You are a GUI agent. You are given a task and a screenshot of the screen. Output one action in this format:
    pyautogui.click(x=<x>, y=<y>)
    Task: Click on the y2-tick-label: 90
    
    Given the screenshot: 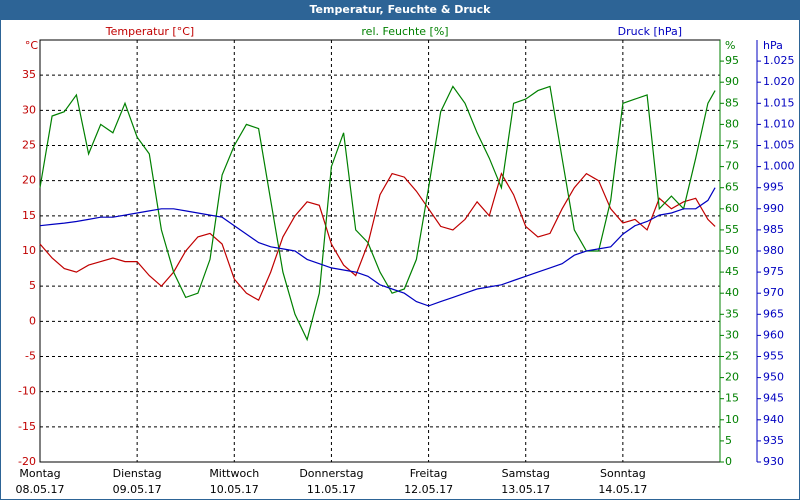 What is the action you would take?
    pyautogui.click(x=732, y=81)
    